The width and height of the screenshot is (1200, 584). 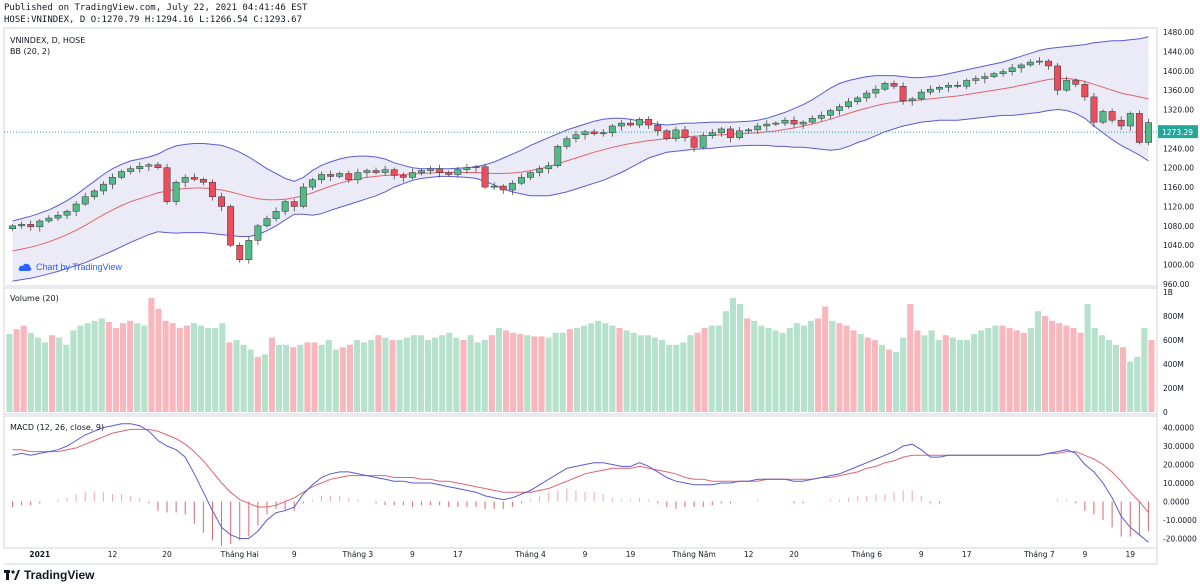 I want to click on cloud-icon, so click(x=25, y=267).